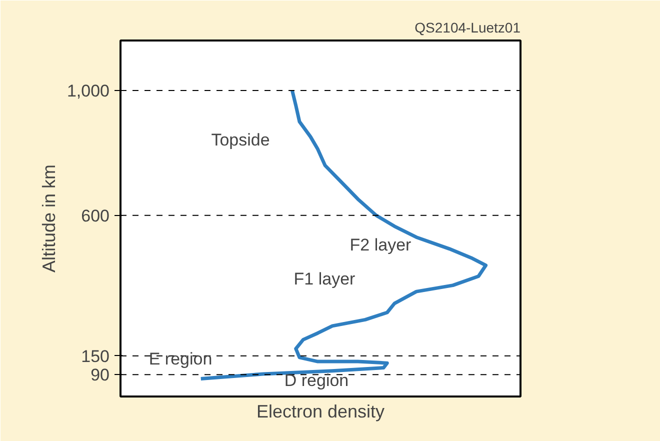 The width and height of the screenshot is (660, 441). I want to click on annotation: F2 layer, so click(381, 245).